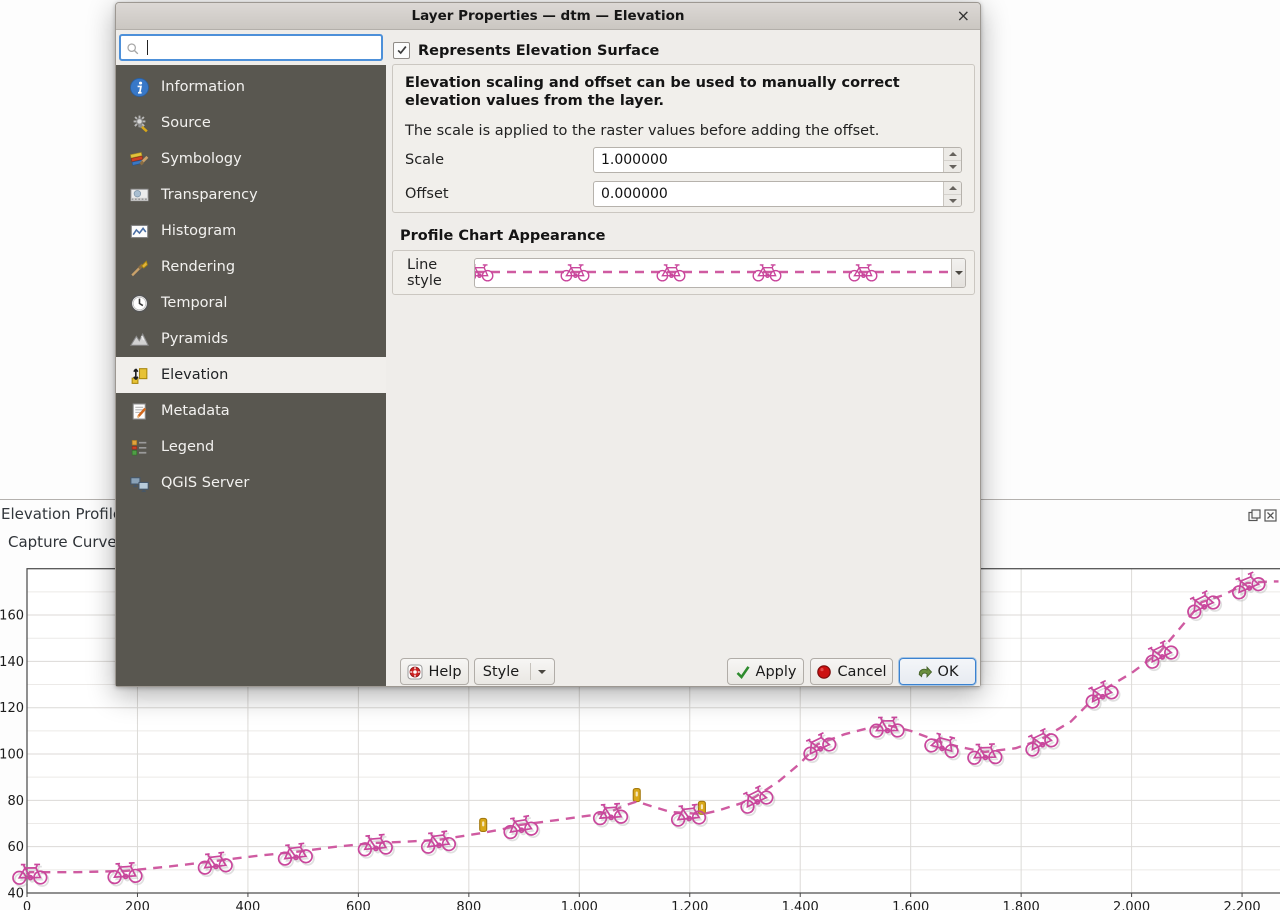 The height and width of the screenshot is (910, 1280). I want to click on apply-button: Apply, so click(765, 671).